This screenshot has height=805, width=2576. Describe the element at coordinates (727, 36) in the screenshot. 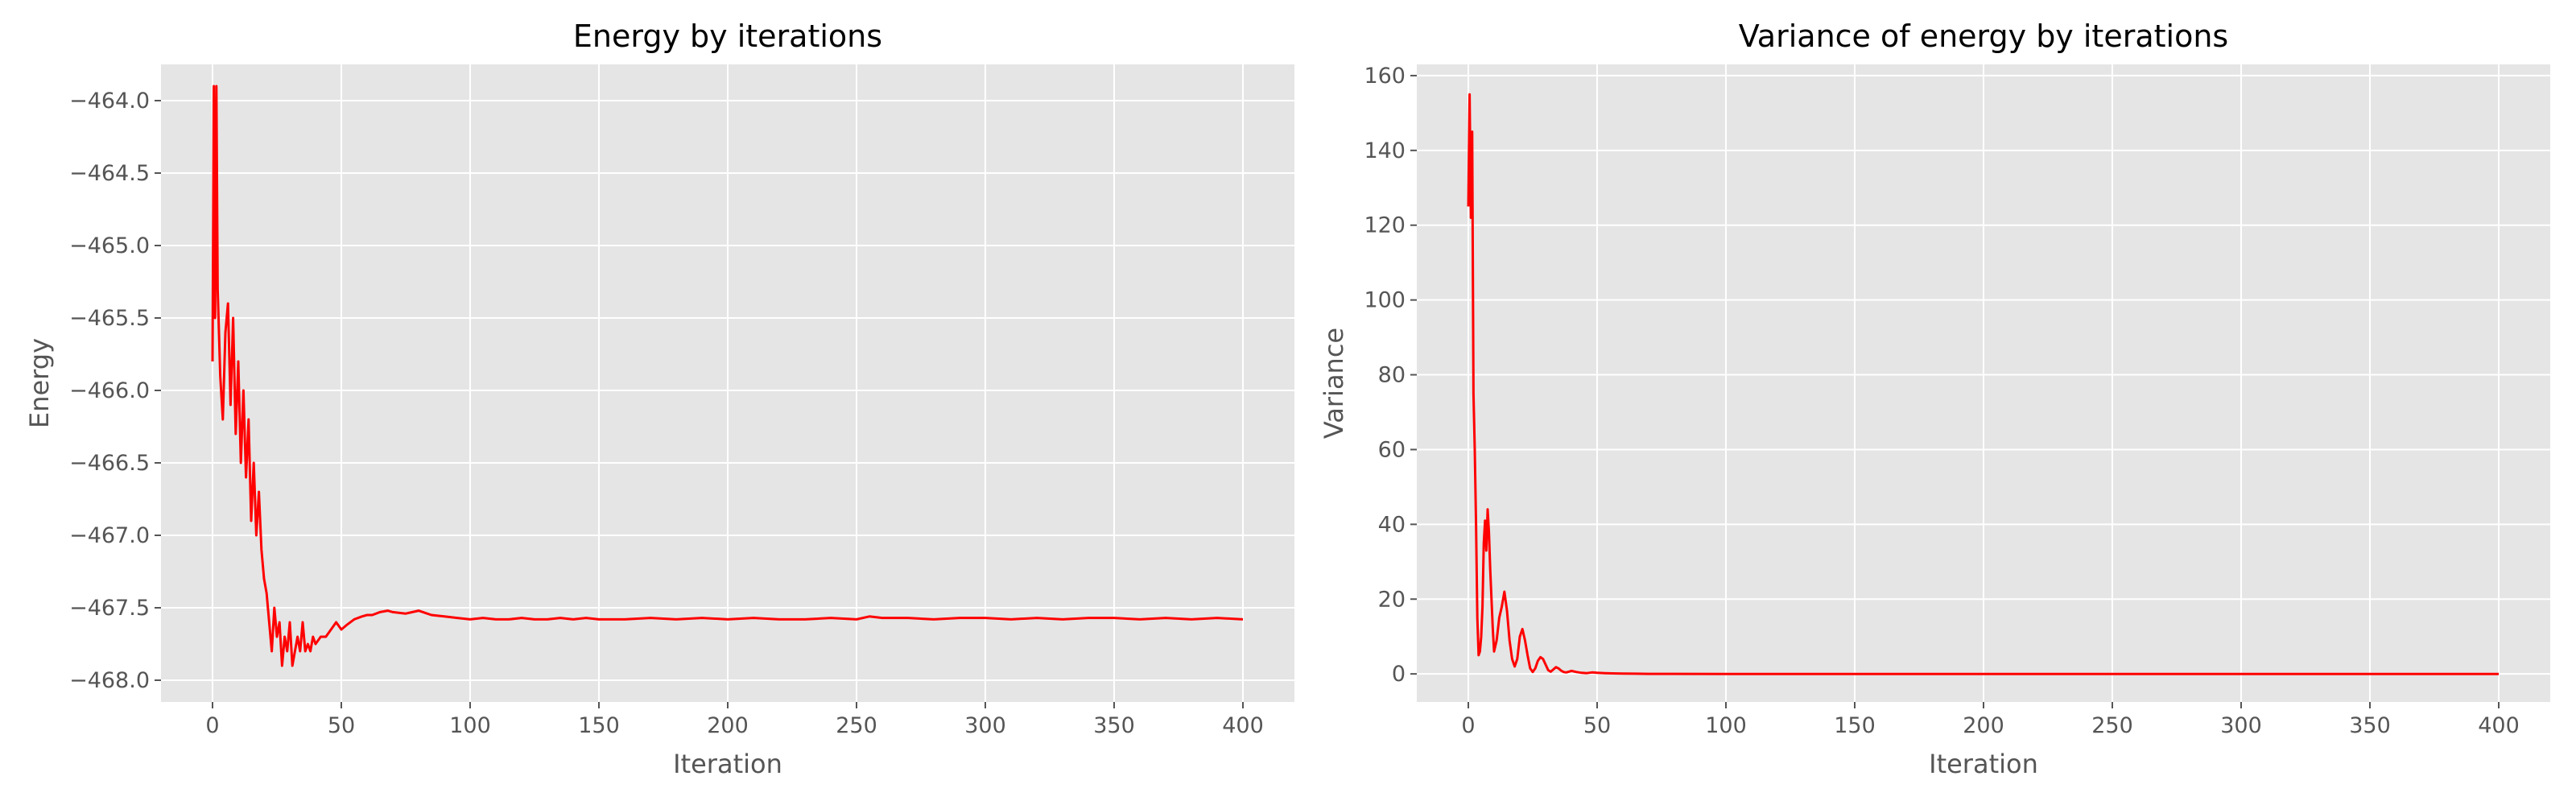

I see `energy-chart-title: Energy by iterations` at that location.